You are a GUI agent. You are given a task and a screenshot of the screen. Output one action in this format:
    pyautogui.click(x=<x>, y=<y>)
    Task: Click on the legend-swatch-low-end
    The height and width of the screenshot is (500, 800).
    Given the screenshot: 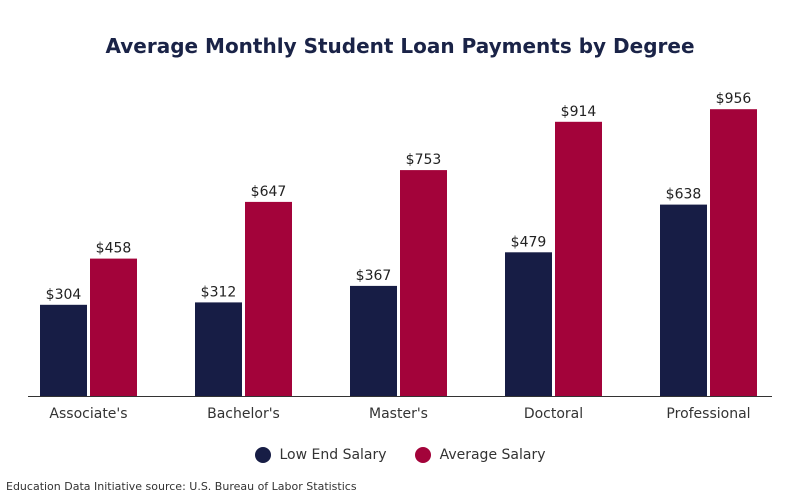 What is the action you would take?
    pyautogui.click(x=262, y=455)
    